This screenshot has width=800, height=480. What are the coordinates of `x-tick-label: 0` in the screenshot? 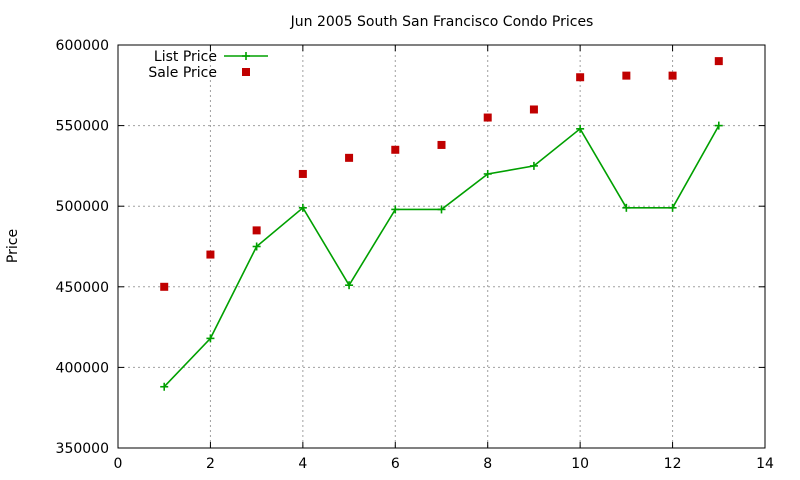 It's located at (118, 464).